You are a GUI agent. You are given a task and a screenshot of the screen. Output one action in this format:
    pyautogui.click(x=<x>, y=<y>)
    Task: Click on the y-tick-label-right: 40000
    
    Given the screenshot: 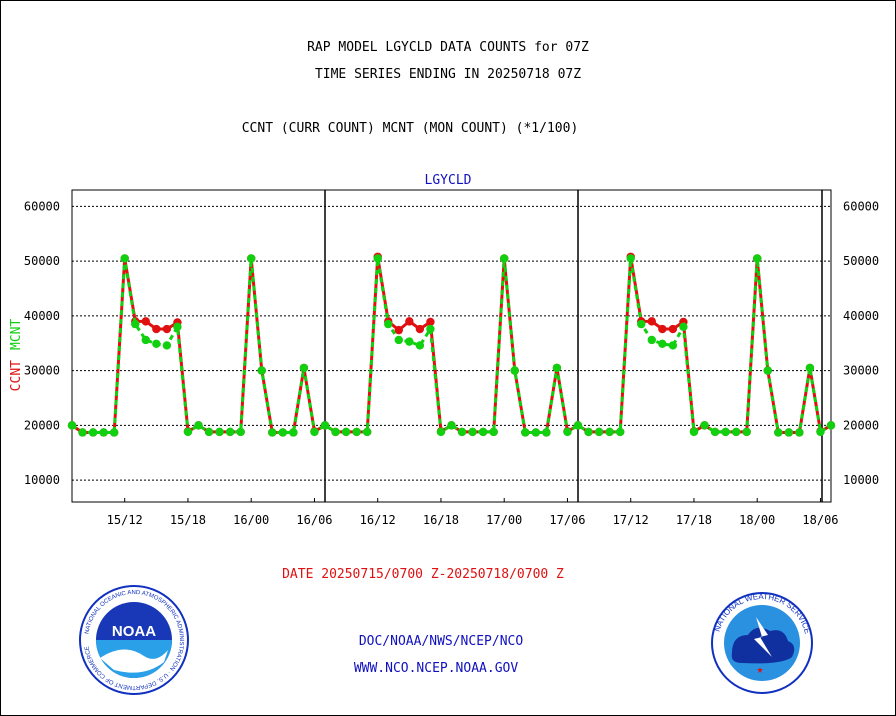 What is the action you would take?
    pyautogui.click(x=861, y=316)
    